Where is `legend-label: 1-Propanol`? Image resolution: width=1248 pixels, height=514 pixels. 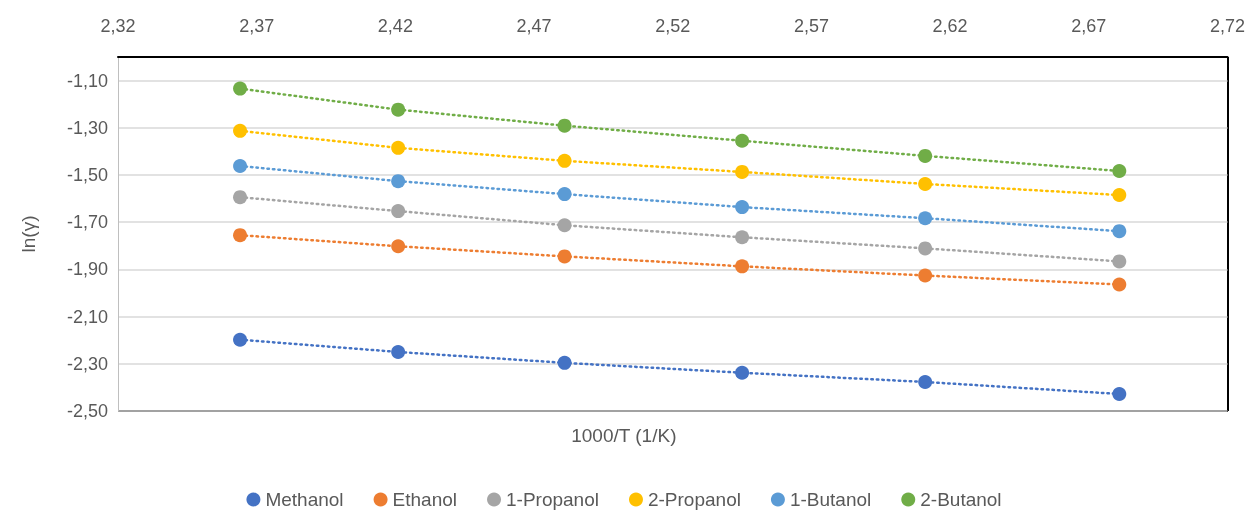
legend-label: 1-Propanol is located at coordinates (552, 499).